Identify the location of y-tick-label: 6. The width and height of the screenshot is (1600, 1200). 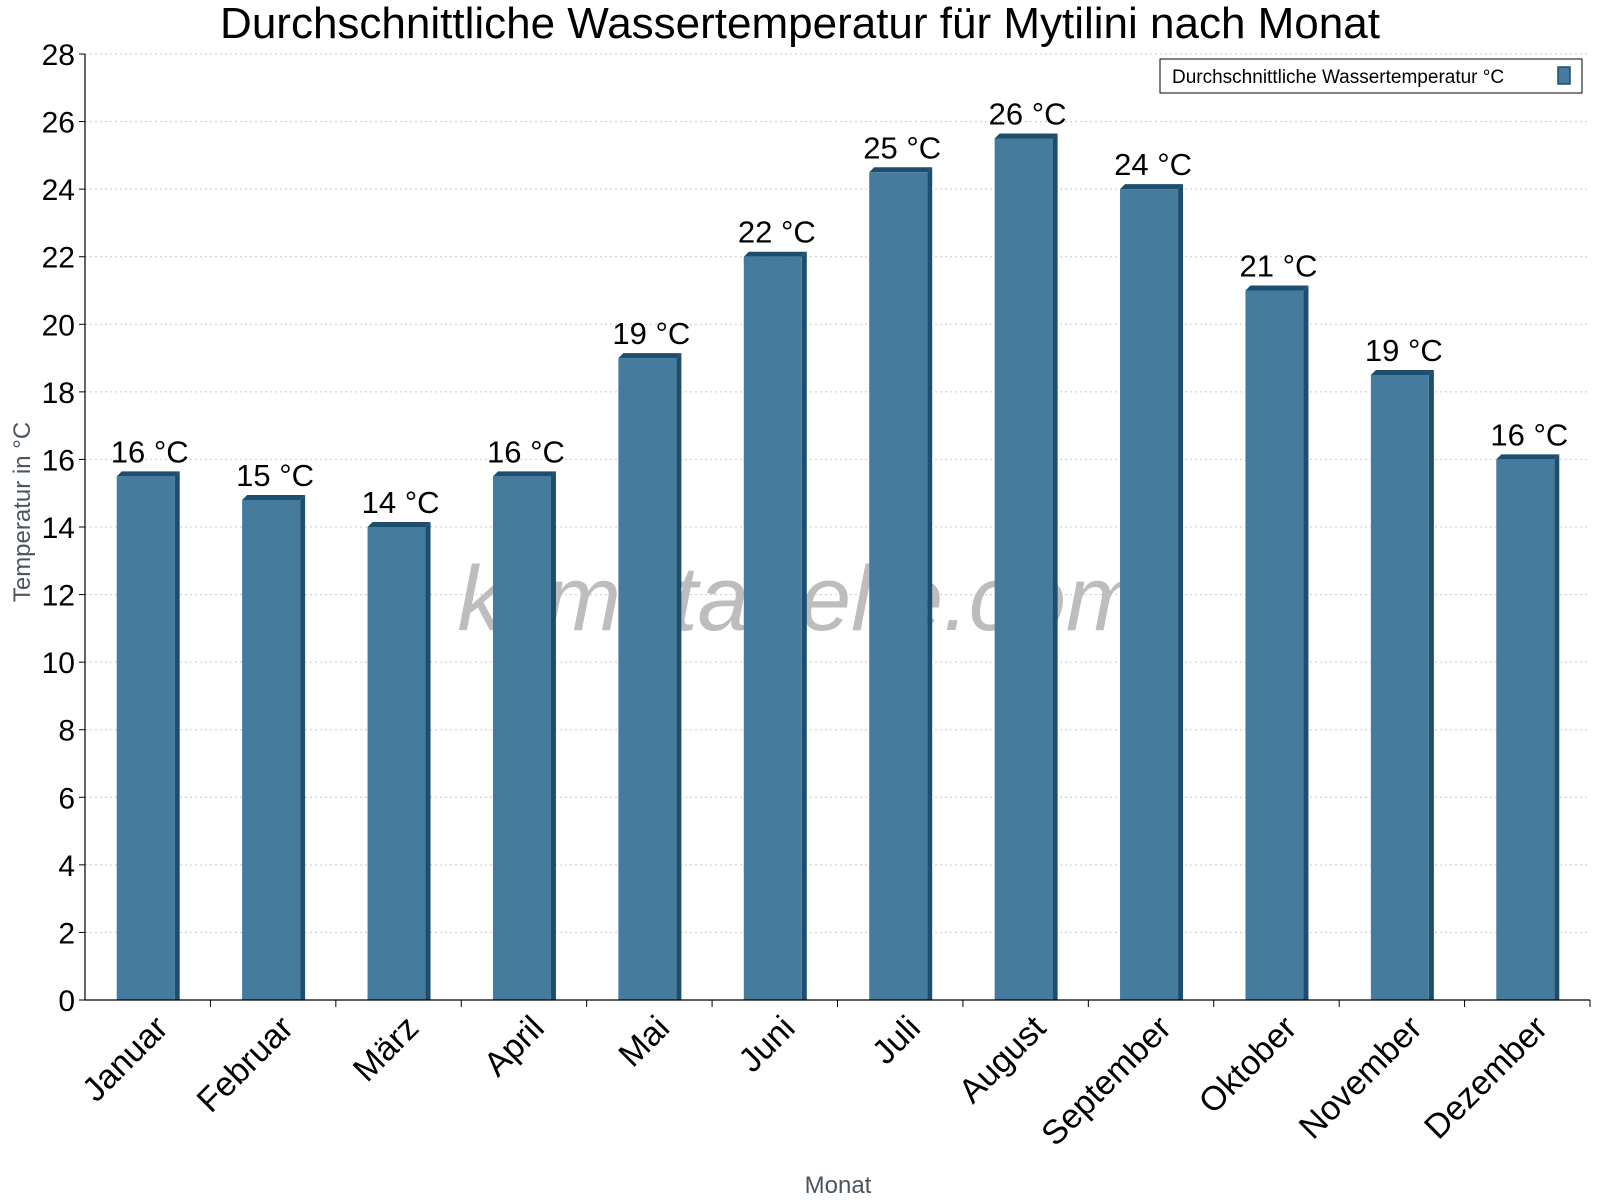
(66, 798).